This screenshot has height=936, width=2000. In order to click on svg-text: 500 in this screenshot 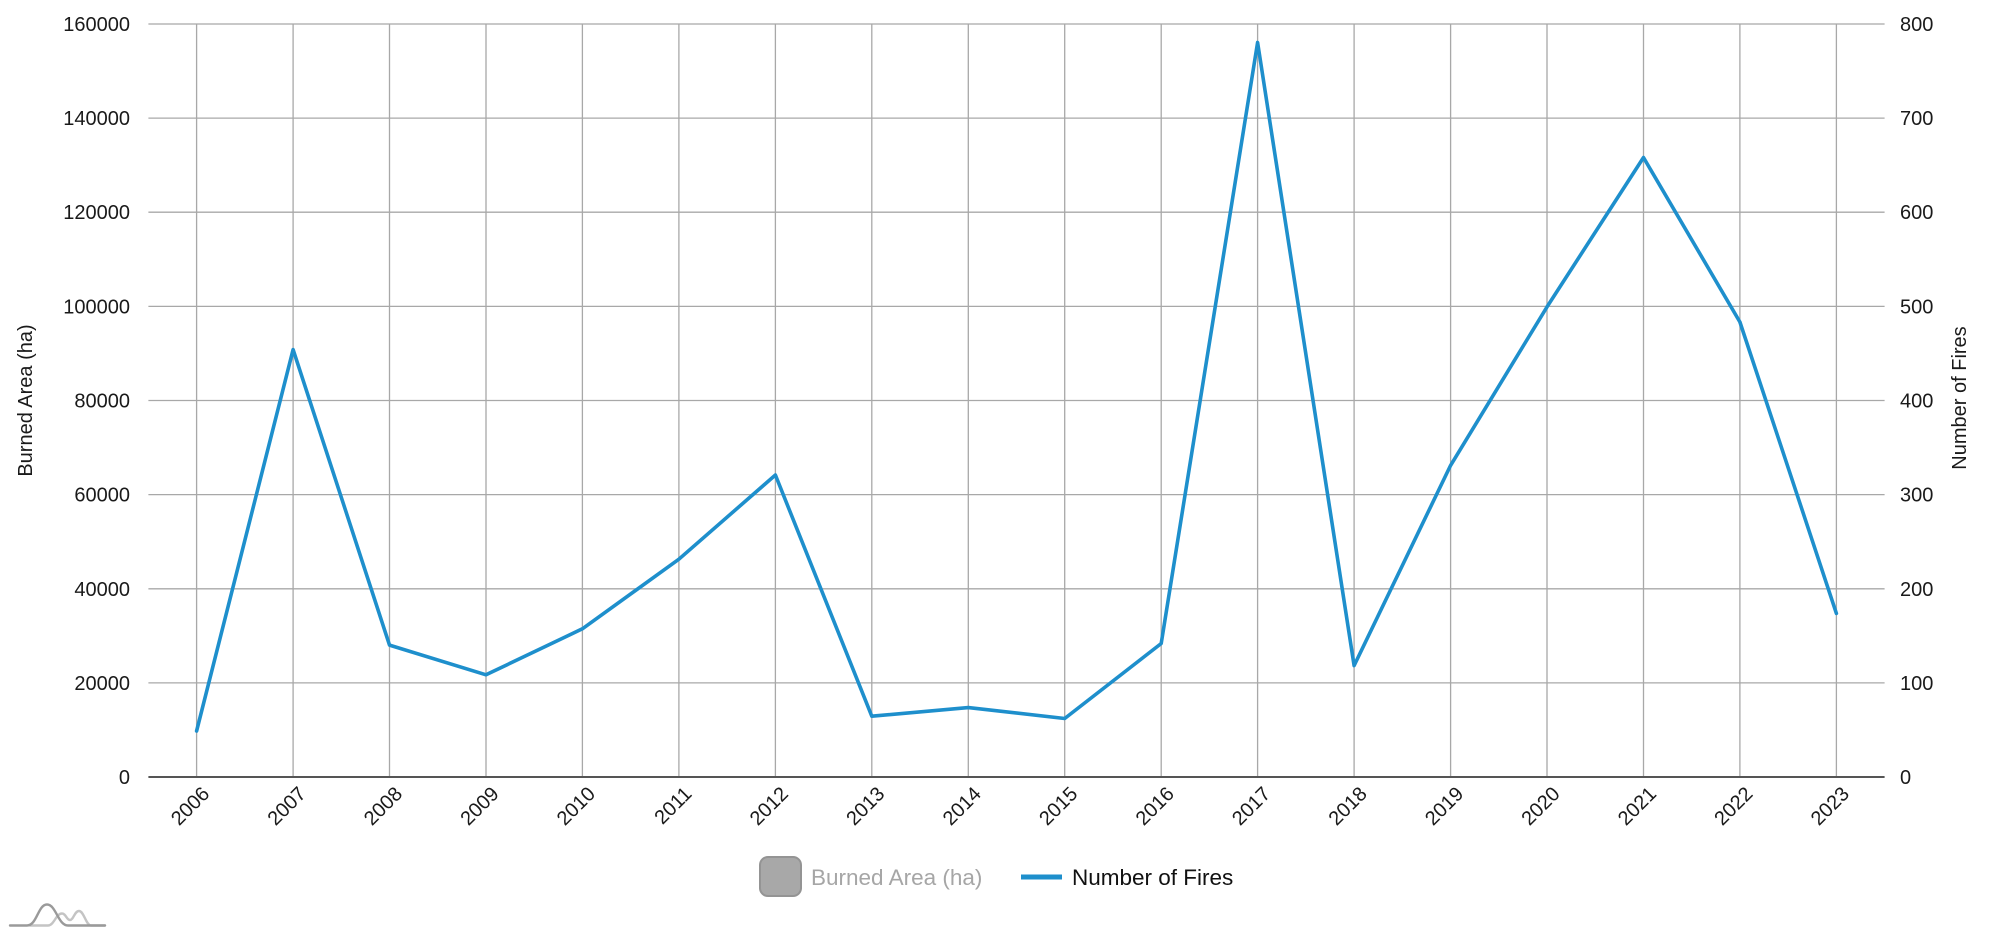, I will do `click(1916, 307)`.